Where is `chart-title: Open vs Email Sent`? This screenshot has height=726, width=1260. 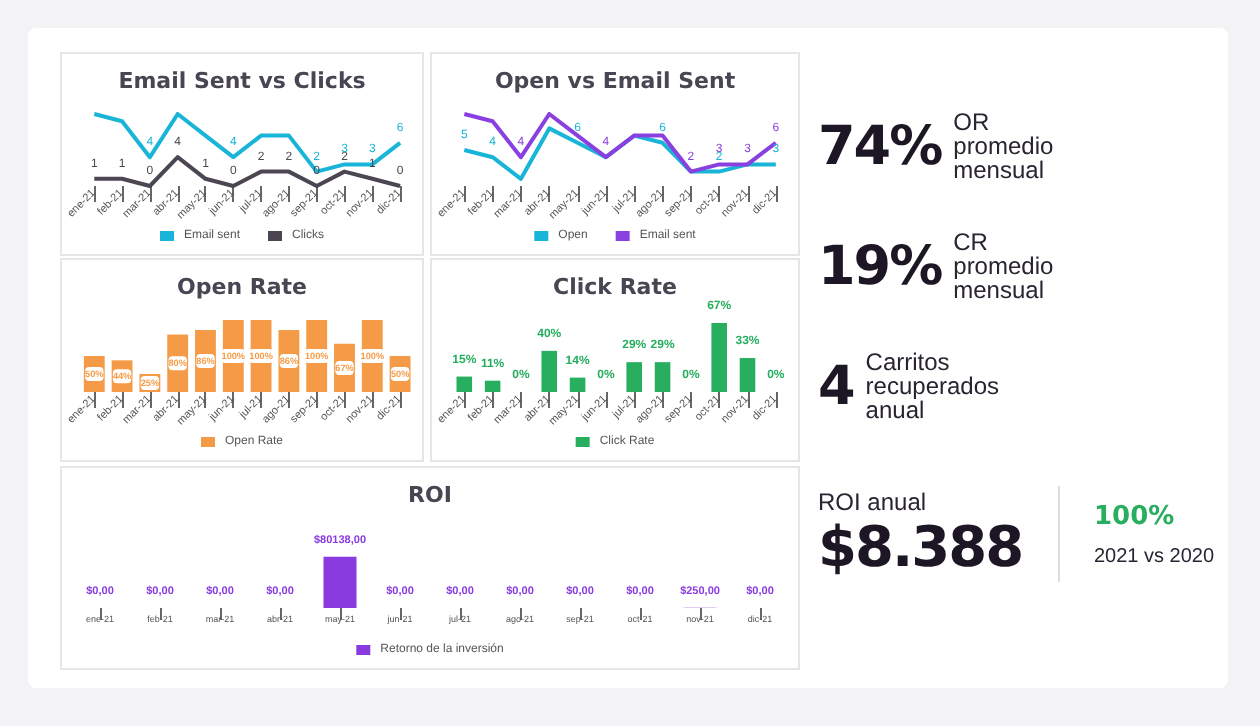
chart-title: Open vs Email Sent is located at coordinates (615, 81).